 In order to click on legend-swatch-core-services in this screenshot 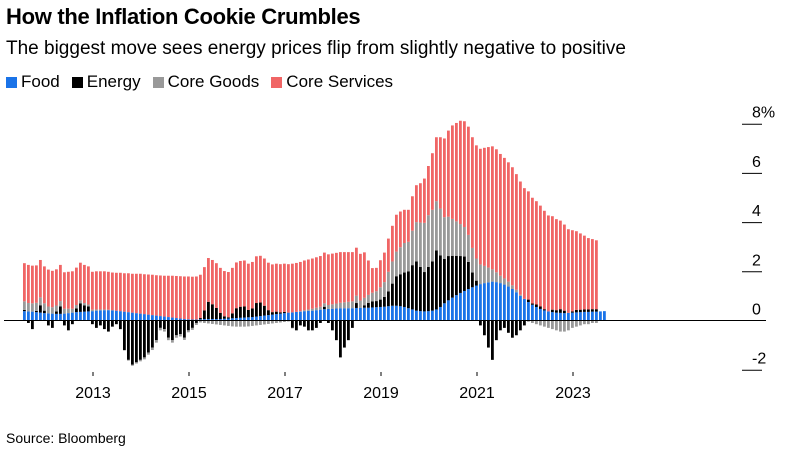, I will do `click(277, 82)`.